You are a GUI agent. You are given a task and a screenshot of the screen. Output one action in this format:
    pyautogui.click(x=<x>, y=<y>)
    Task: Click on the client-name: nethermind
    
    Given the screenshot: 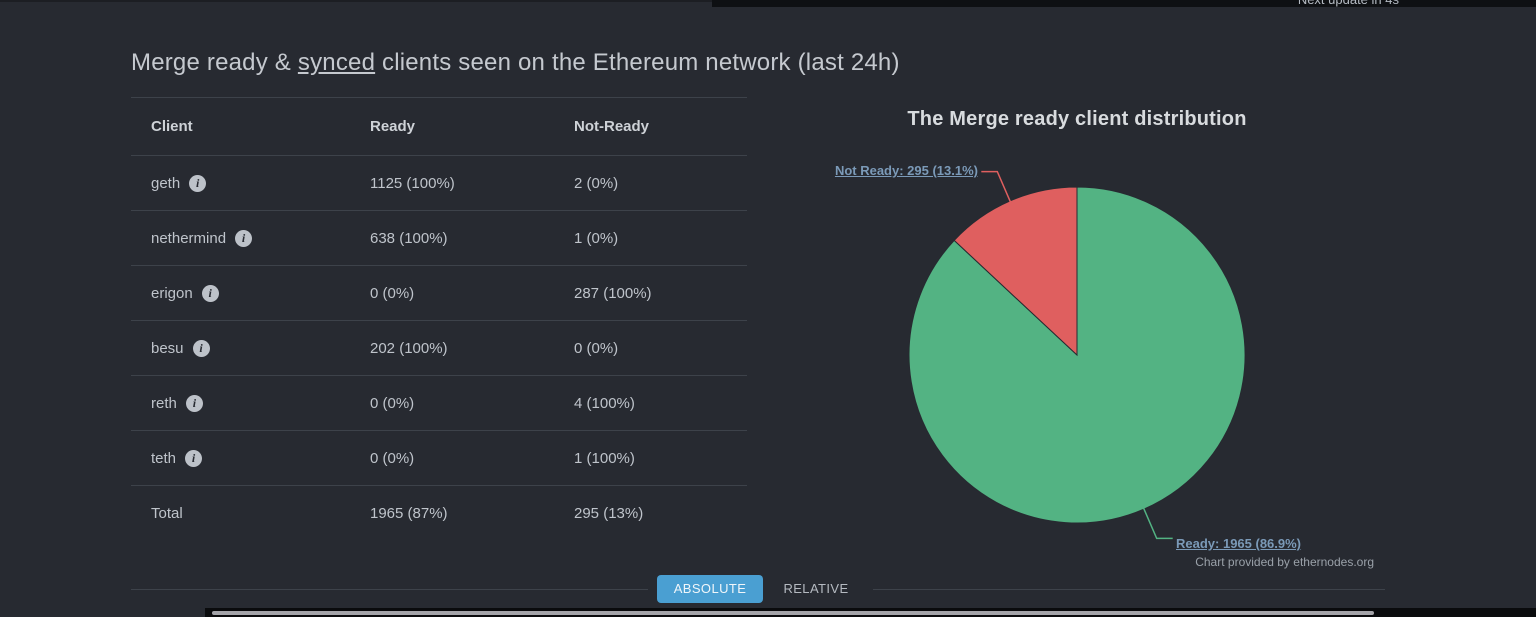 What is the action you would take?
    pyautogui.click(x=189, y=238)
    